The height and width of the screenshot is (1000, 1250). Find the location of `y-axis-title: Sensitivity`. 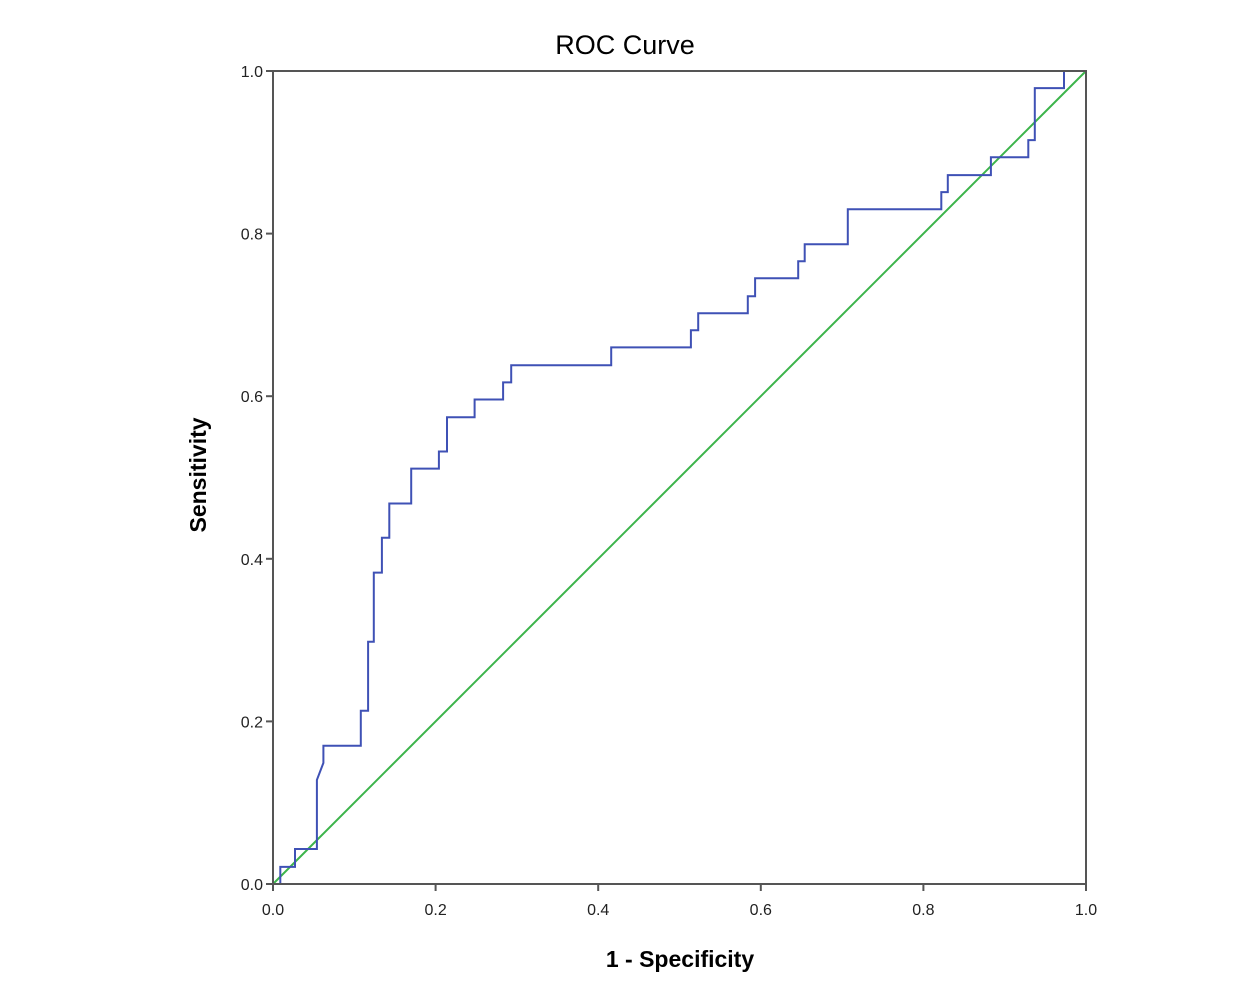

y-axis-title: Sensitivity is located at coordinates (198, 474).